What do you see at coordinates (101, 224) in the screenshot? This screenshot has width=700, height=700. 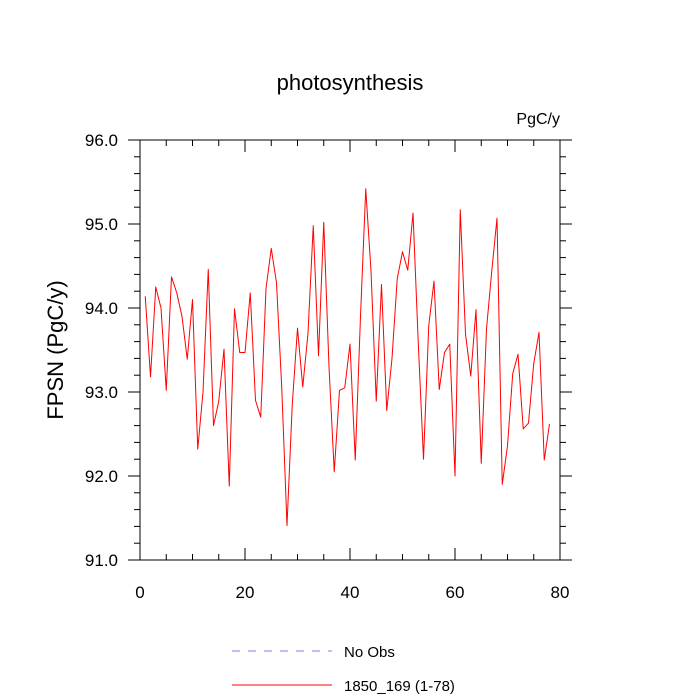 I see `y-tick-label: 95.0` at bounding box center [101, 224].